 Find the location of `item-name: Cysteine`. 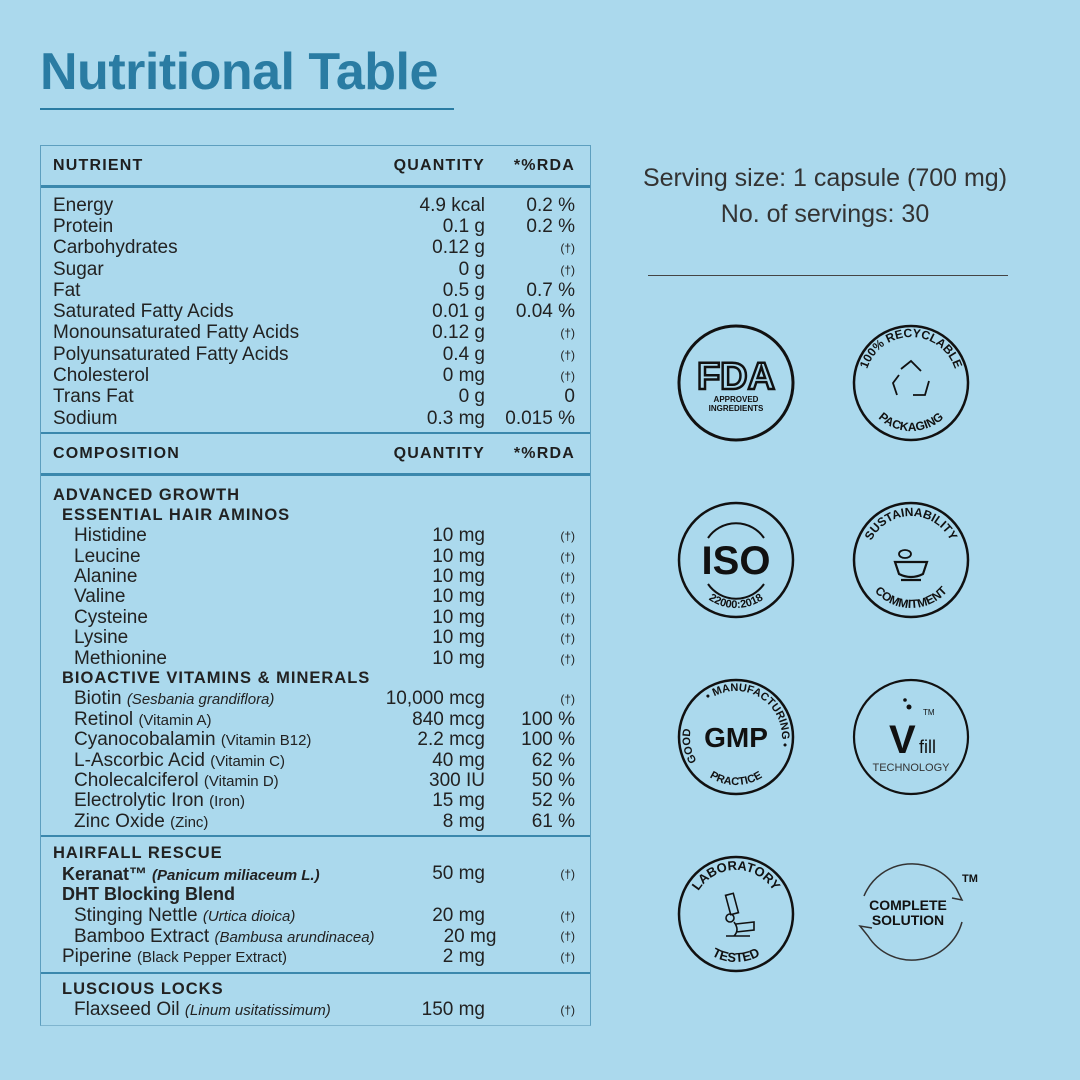

item-name: Cysteine is located at coordinates (111, 617).